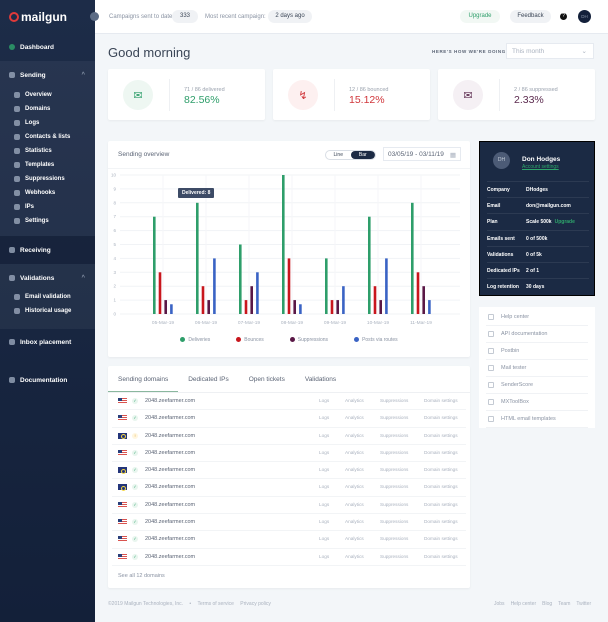 This screenshot has width=608, height=622. Describe the element at coordinates (537, 334) in the screenshot. I see `link-api-documentation: API documentation` at that location.